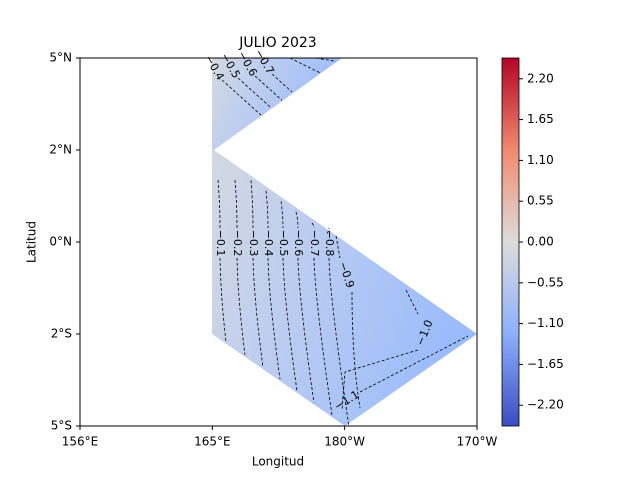  I want to click on colorbar-tick-label: −2.20, so click(545, 405).